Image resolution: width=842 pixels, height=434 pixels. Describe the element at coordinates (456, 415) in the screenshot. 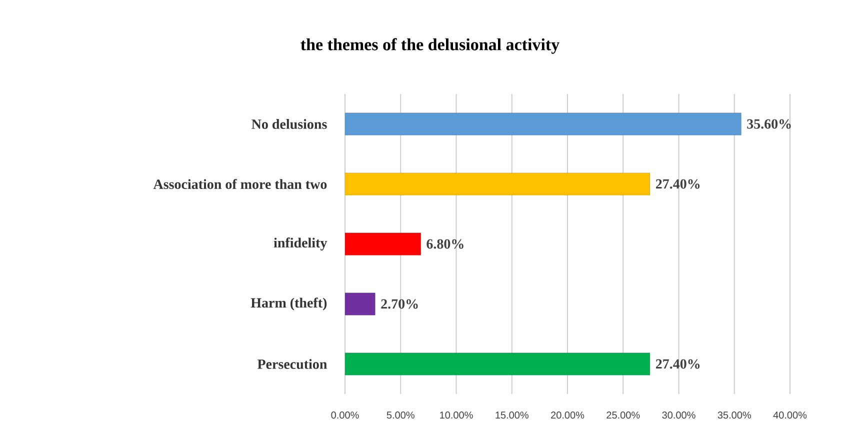

I see `x-tick-label: 10.00%` at that location.